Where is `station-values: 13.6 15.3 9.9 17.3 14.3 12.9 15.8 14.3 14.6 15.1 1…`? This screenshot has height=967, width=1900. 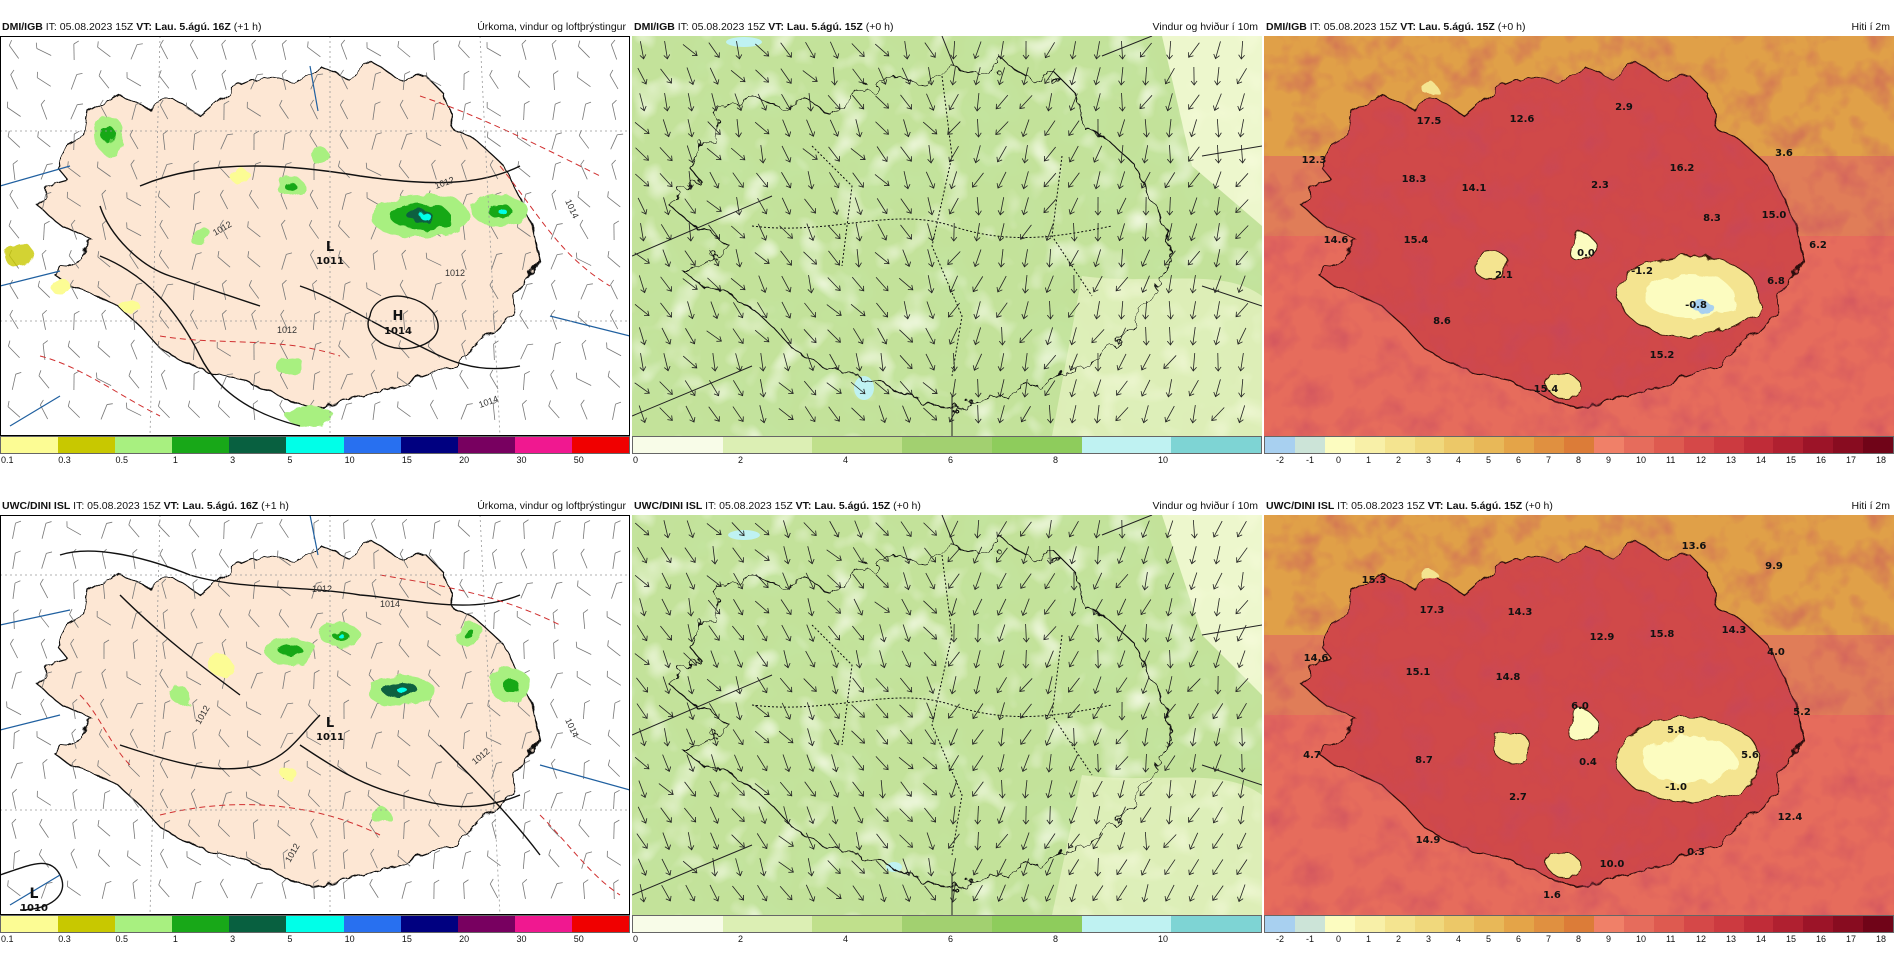
station-values: 13.6 15.3 9.9 17.3 14.3 12.9 15.8 14.3 14.6 15.1 1… is located at coordinates (1557, 721).